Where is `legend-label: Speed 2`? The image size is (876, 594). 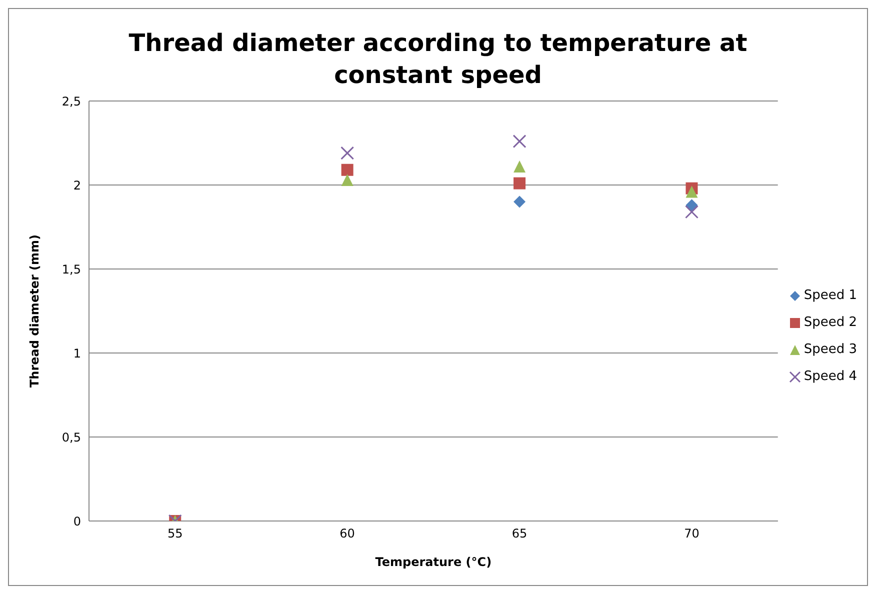
legend-label: Speed 2 is located at coordinates (830, 322).